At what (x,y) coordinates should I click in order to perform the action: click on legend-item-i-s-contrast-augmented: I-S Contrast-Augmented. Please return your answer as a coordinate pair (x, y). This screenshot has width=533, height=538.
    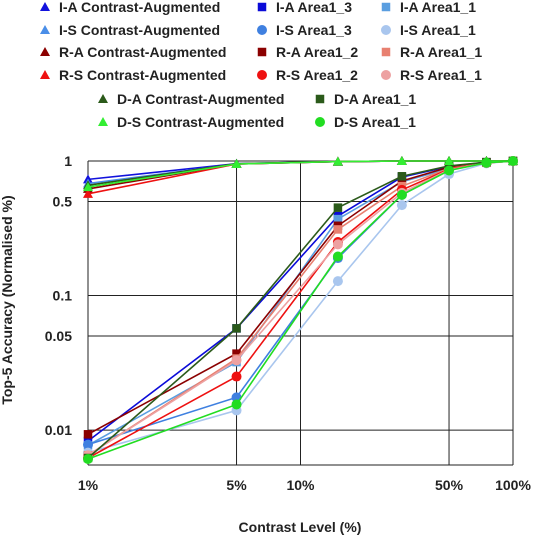
    Looking at the image, I should click on (130, 30).